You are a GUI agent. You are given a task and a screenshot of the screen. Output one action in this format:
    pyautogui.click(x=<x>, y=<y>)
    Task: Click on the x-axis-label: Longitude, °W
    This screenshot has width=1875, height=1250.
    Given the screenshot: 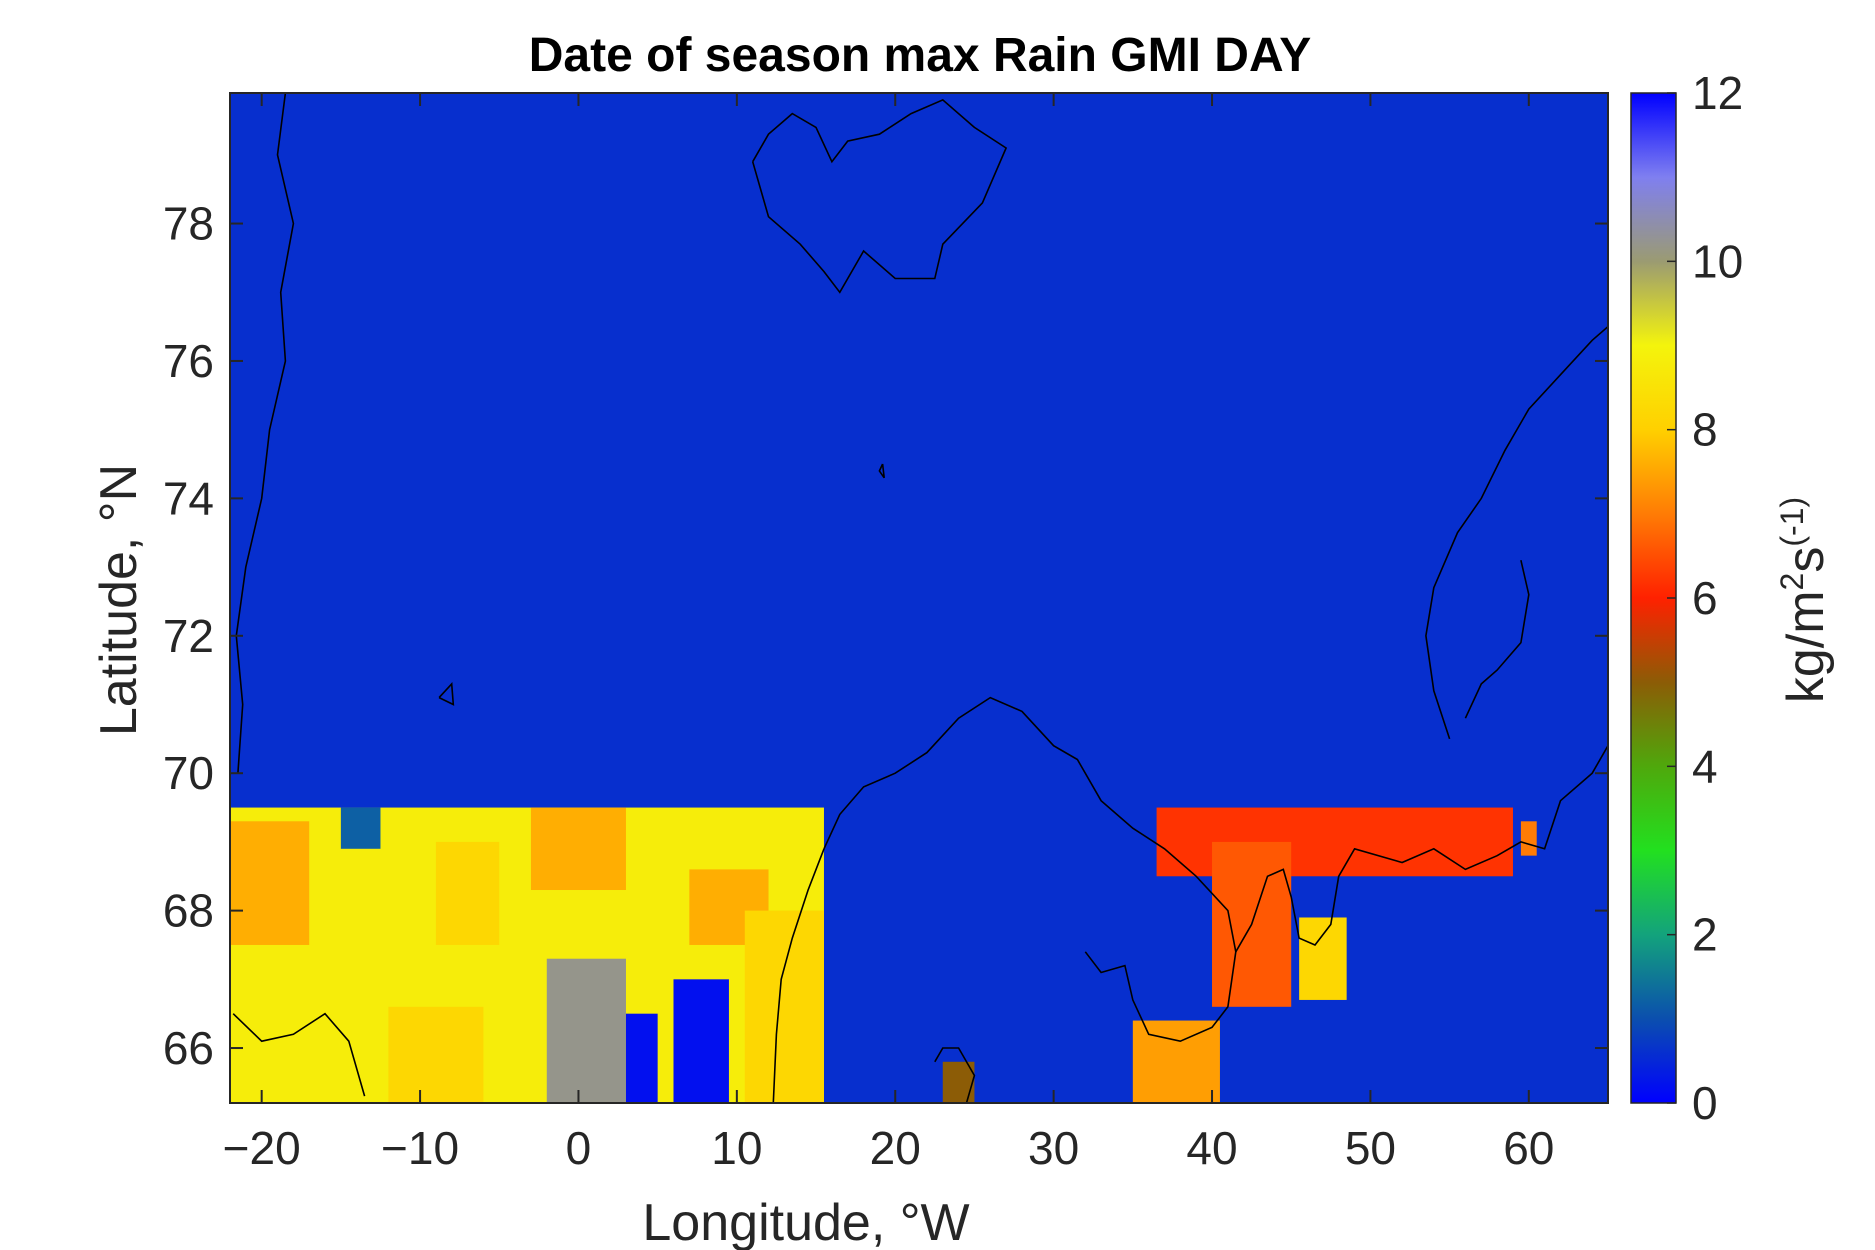 What is the action you would take?
    pyautogui.click(x=805, y=1222)
    